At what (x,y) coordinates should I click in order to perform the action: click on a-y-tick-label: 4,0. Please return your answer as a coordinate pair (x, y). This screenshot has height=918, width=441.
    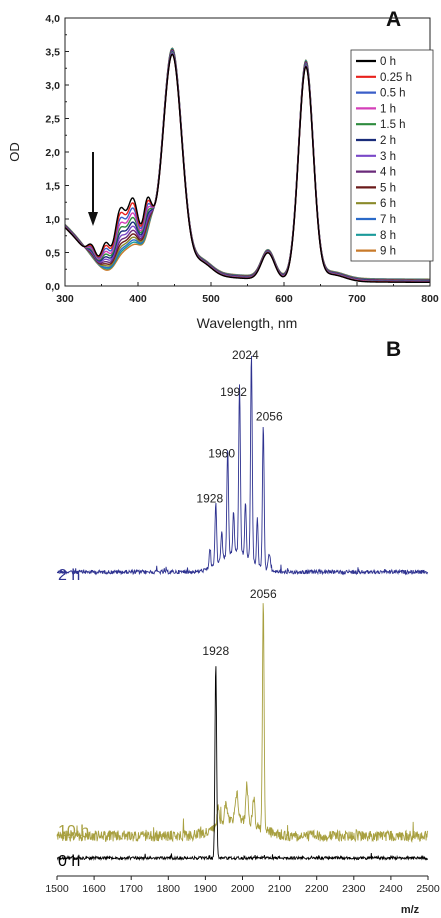
    Looking at the image, I should click on (52, 19).